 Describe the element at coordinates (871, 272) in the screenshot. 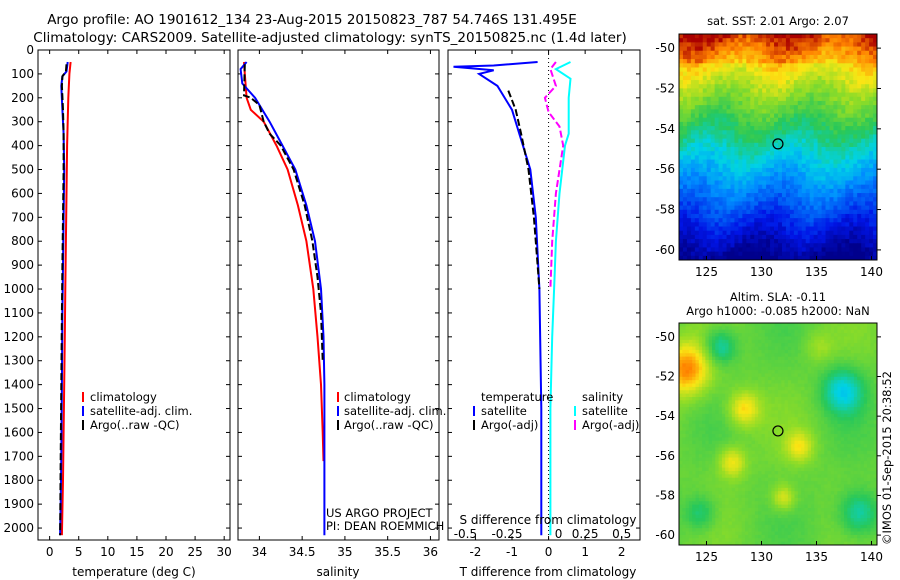

I see `map-x-tick-label: 140` at that location.